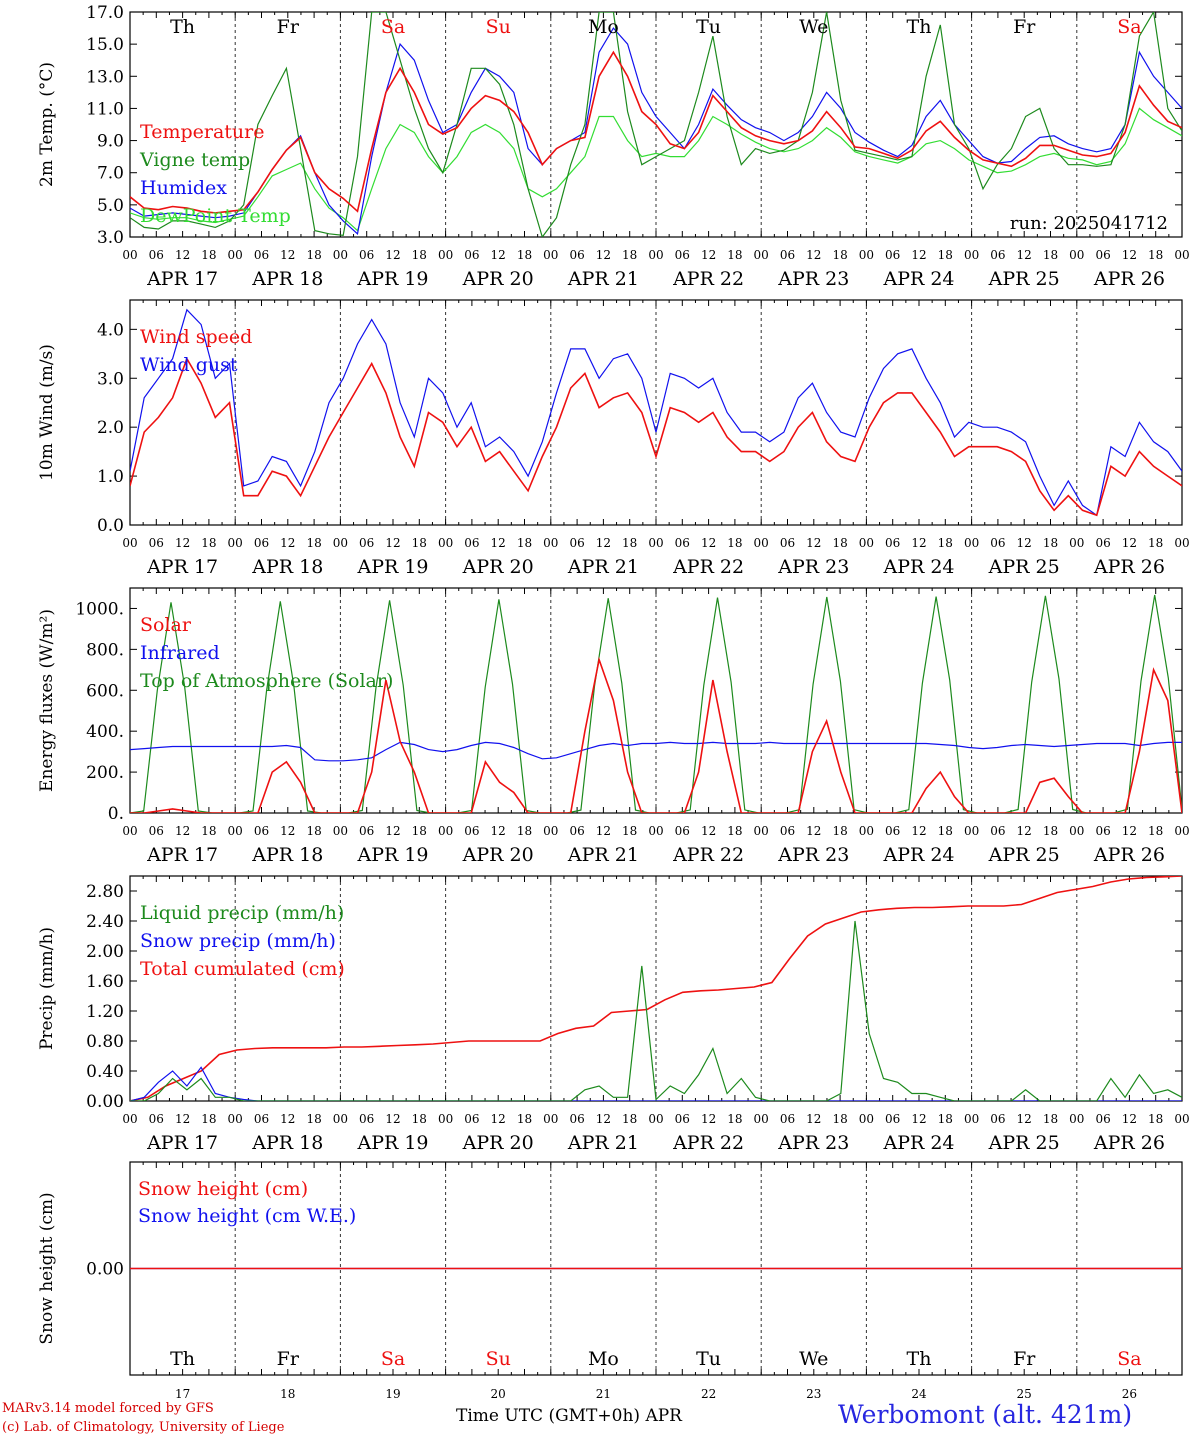 The image size is (1194, 1440). Describe the element at coordinates (1129, 27) in the screenshot. I see `day-name-label: Sa` at that location.